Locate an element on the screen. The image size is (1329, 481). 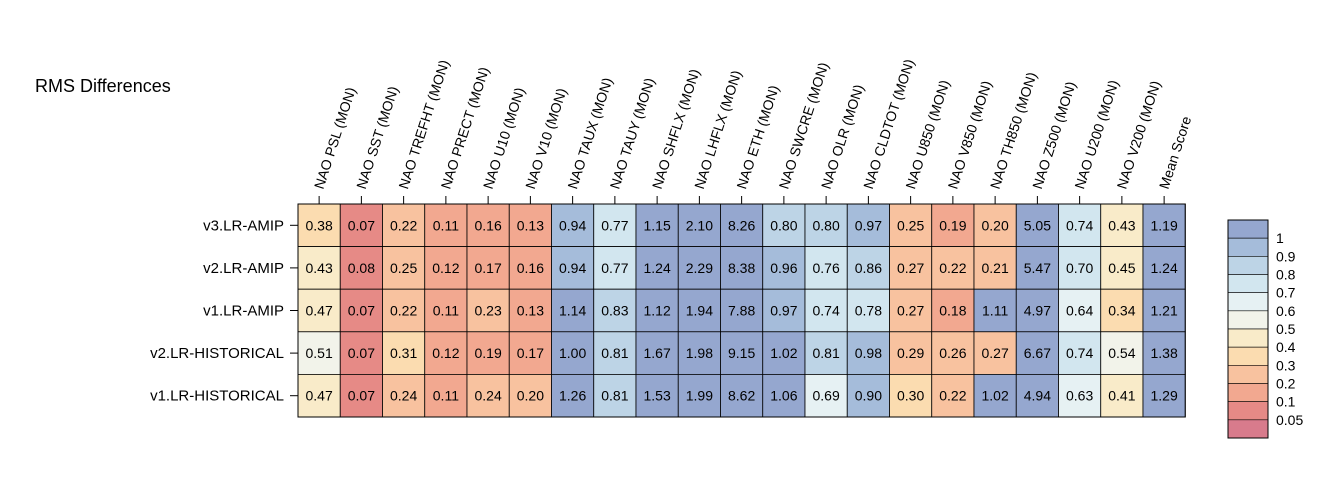
cell-value-label: 0.83 is located at coordinates (614, 311).